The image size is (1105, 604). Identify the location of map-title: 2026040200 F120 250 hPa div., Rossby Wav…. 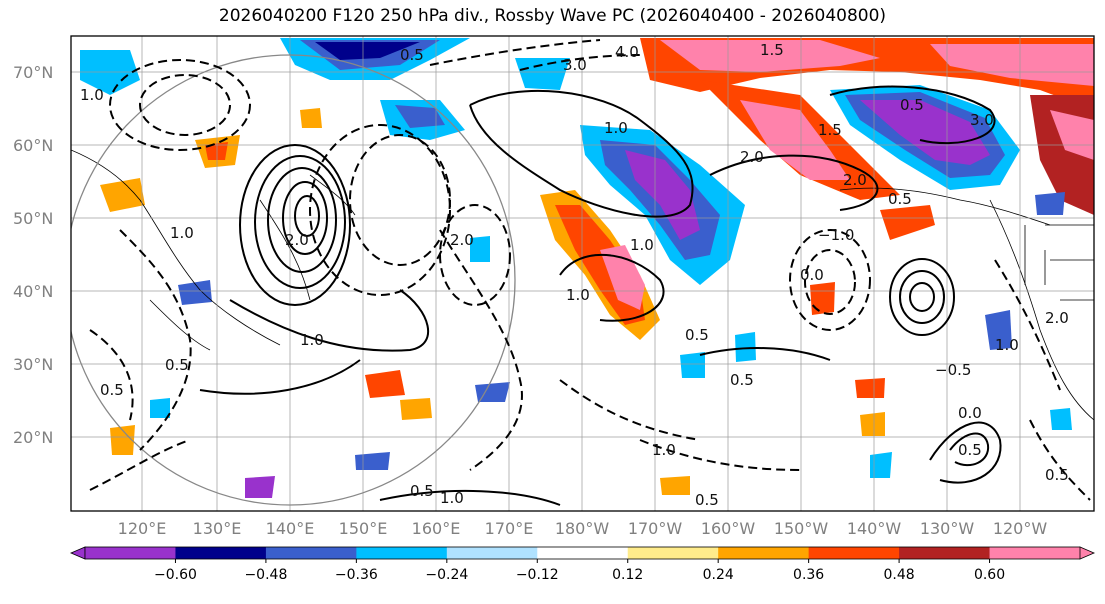
(552, 16).